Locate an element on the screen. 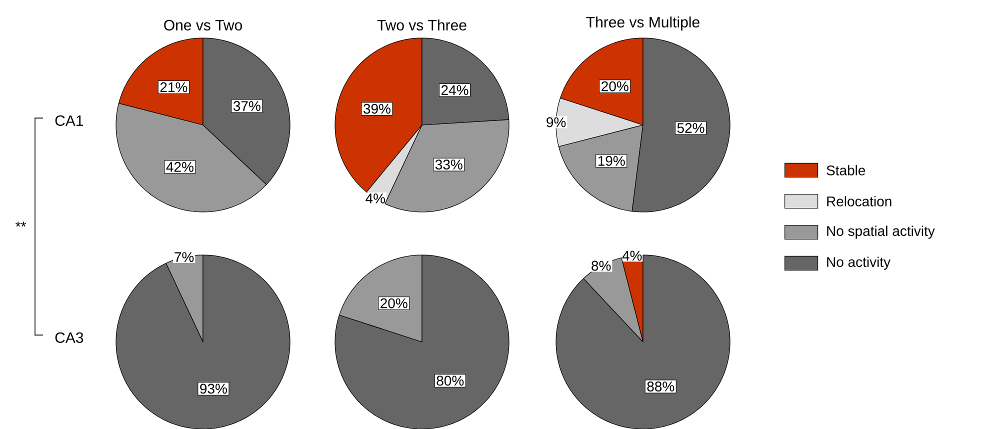 Image resolution: width=981 pixels, height=429 pixels. text: CA3 is located at coordinates (69, 337).